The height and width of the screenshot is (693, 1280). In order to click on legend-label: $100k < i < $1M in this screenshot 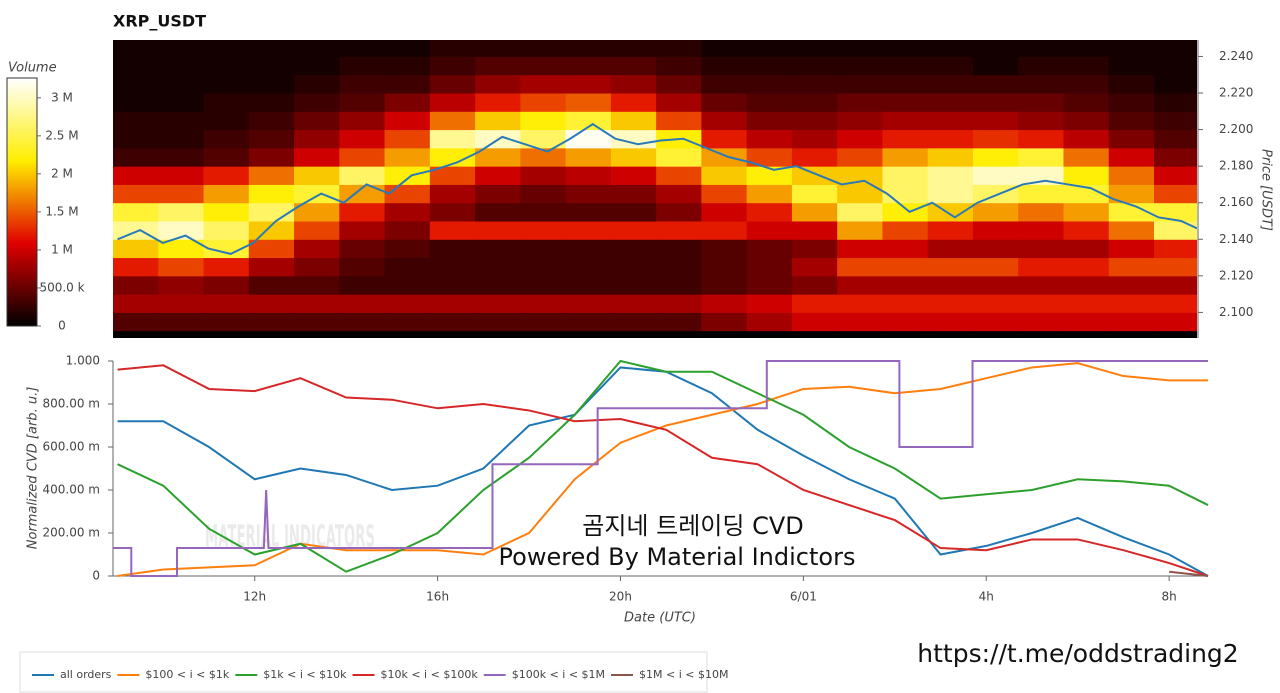, I will do `click(558, 674)`.